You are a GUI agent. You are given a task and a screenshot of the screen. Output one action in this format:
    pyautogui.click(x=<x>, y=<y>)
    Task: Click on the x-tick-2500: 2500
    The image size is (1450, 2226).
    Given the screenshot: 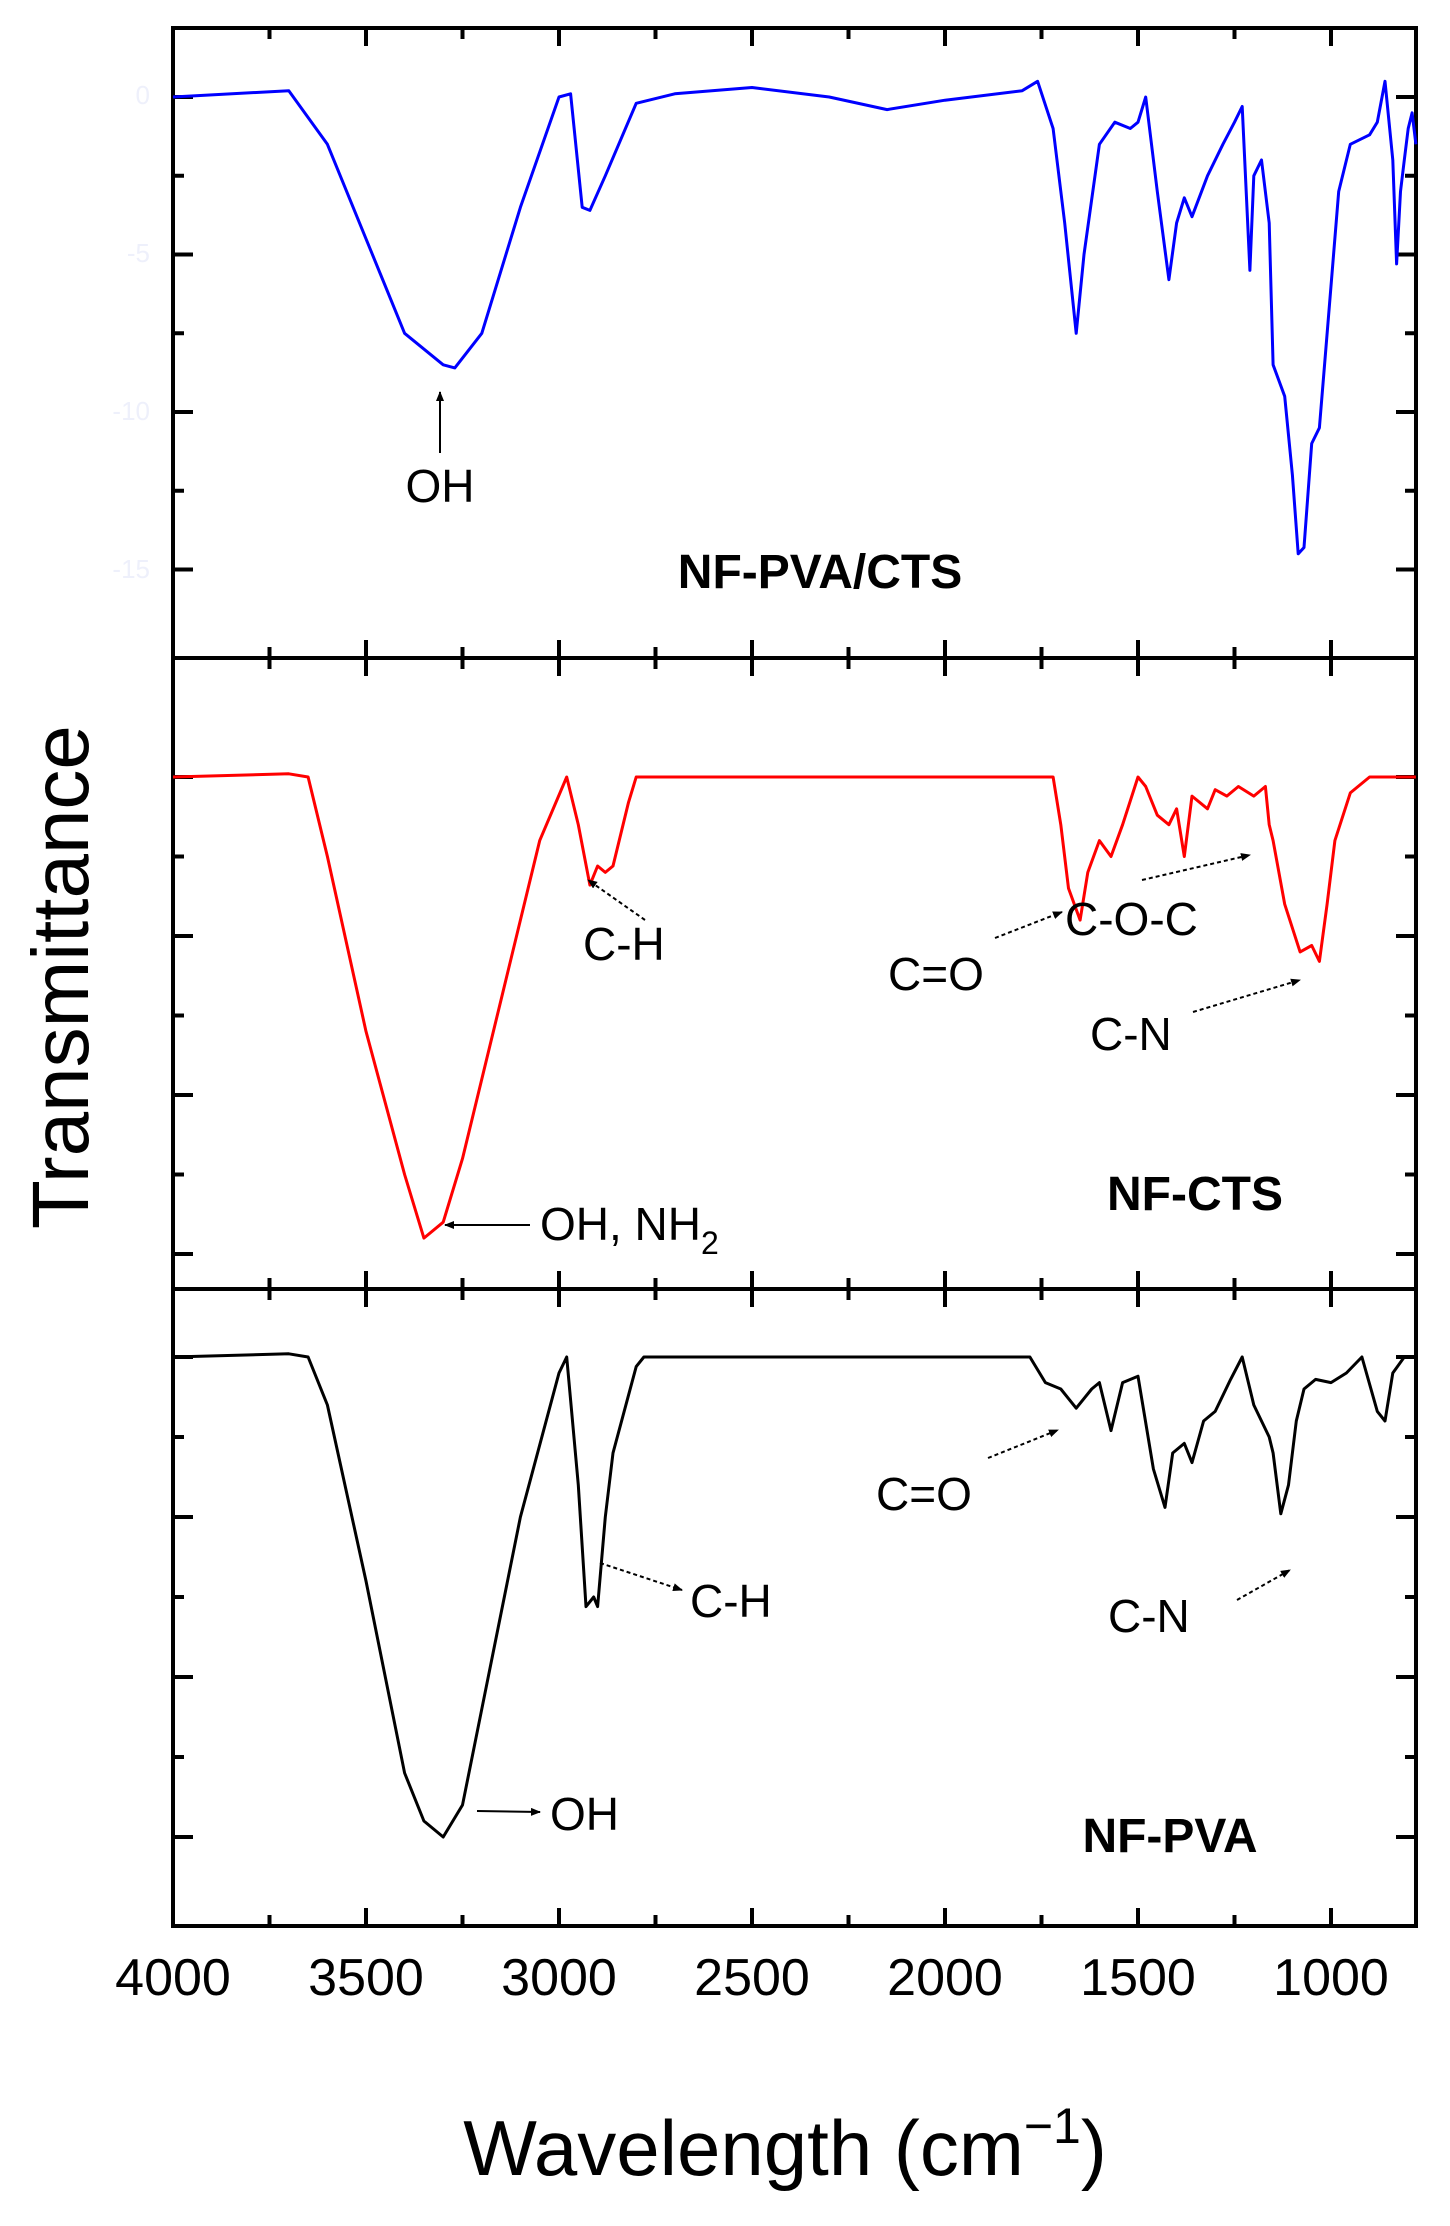 What is the action you would take?
    pyautogui.click(x=752, y=1978)
    